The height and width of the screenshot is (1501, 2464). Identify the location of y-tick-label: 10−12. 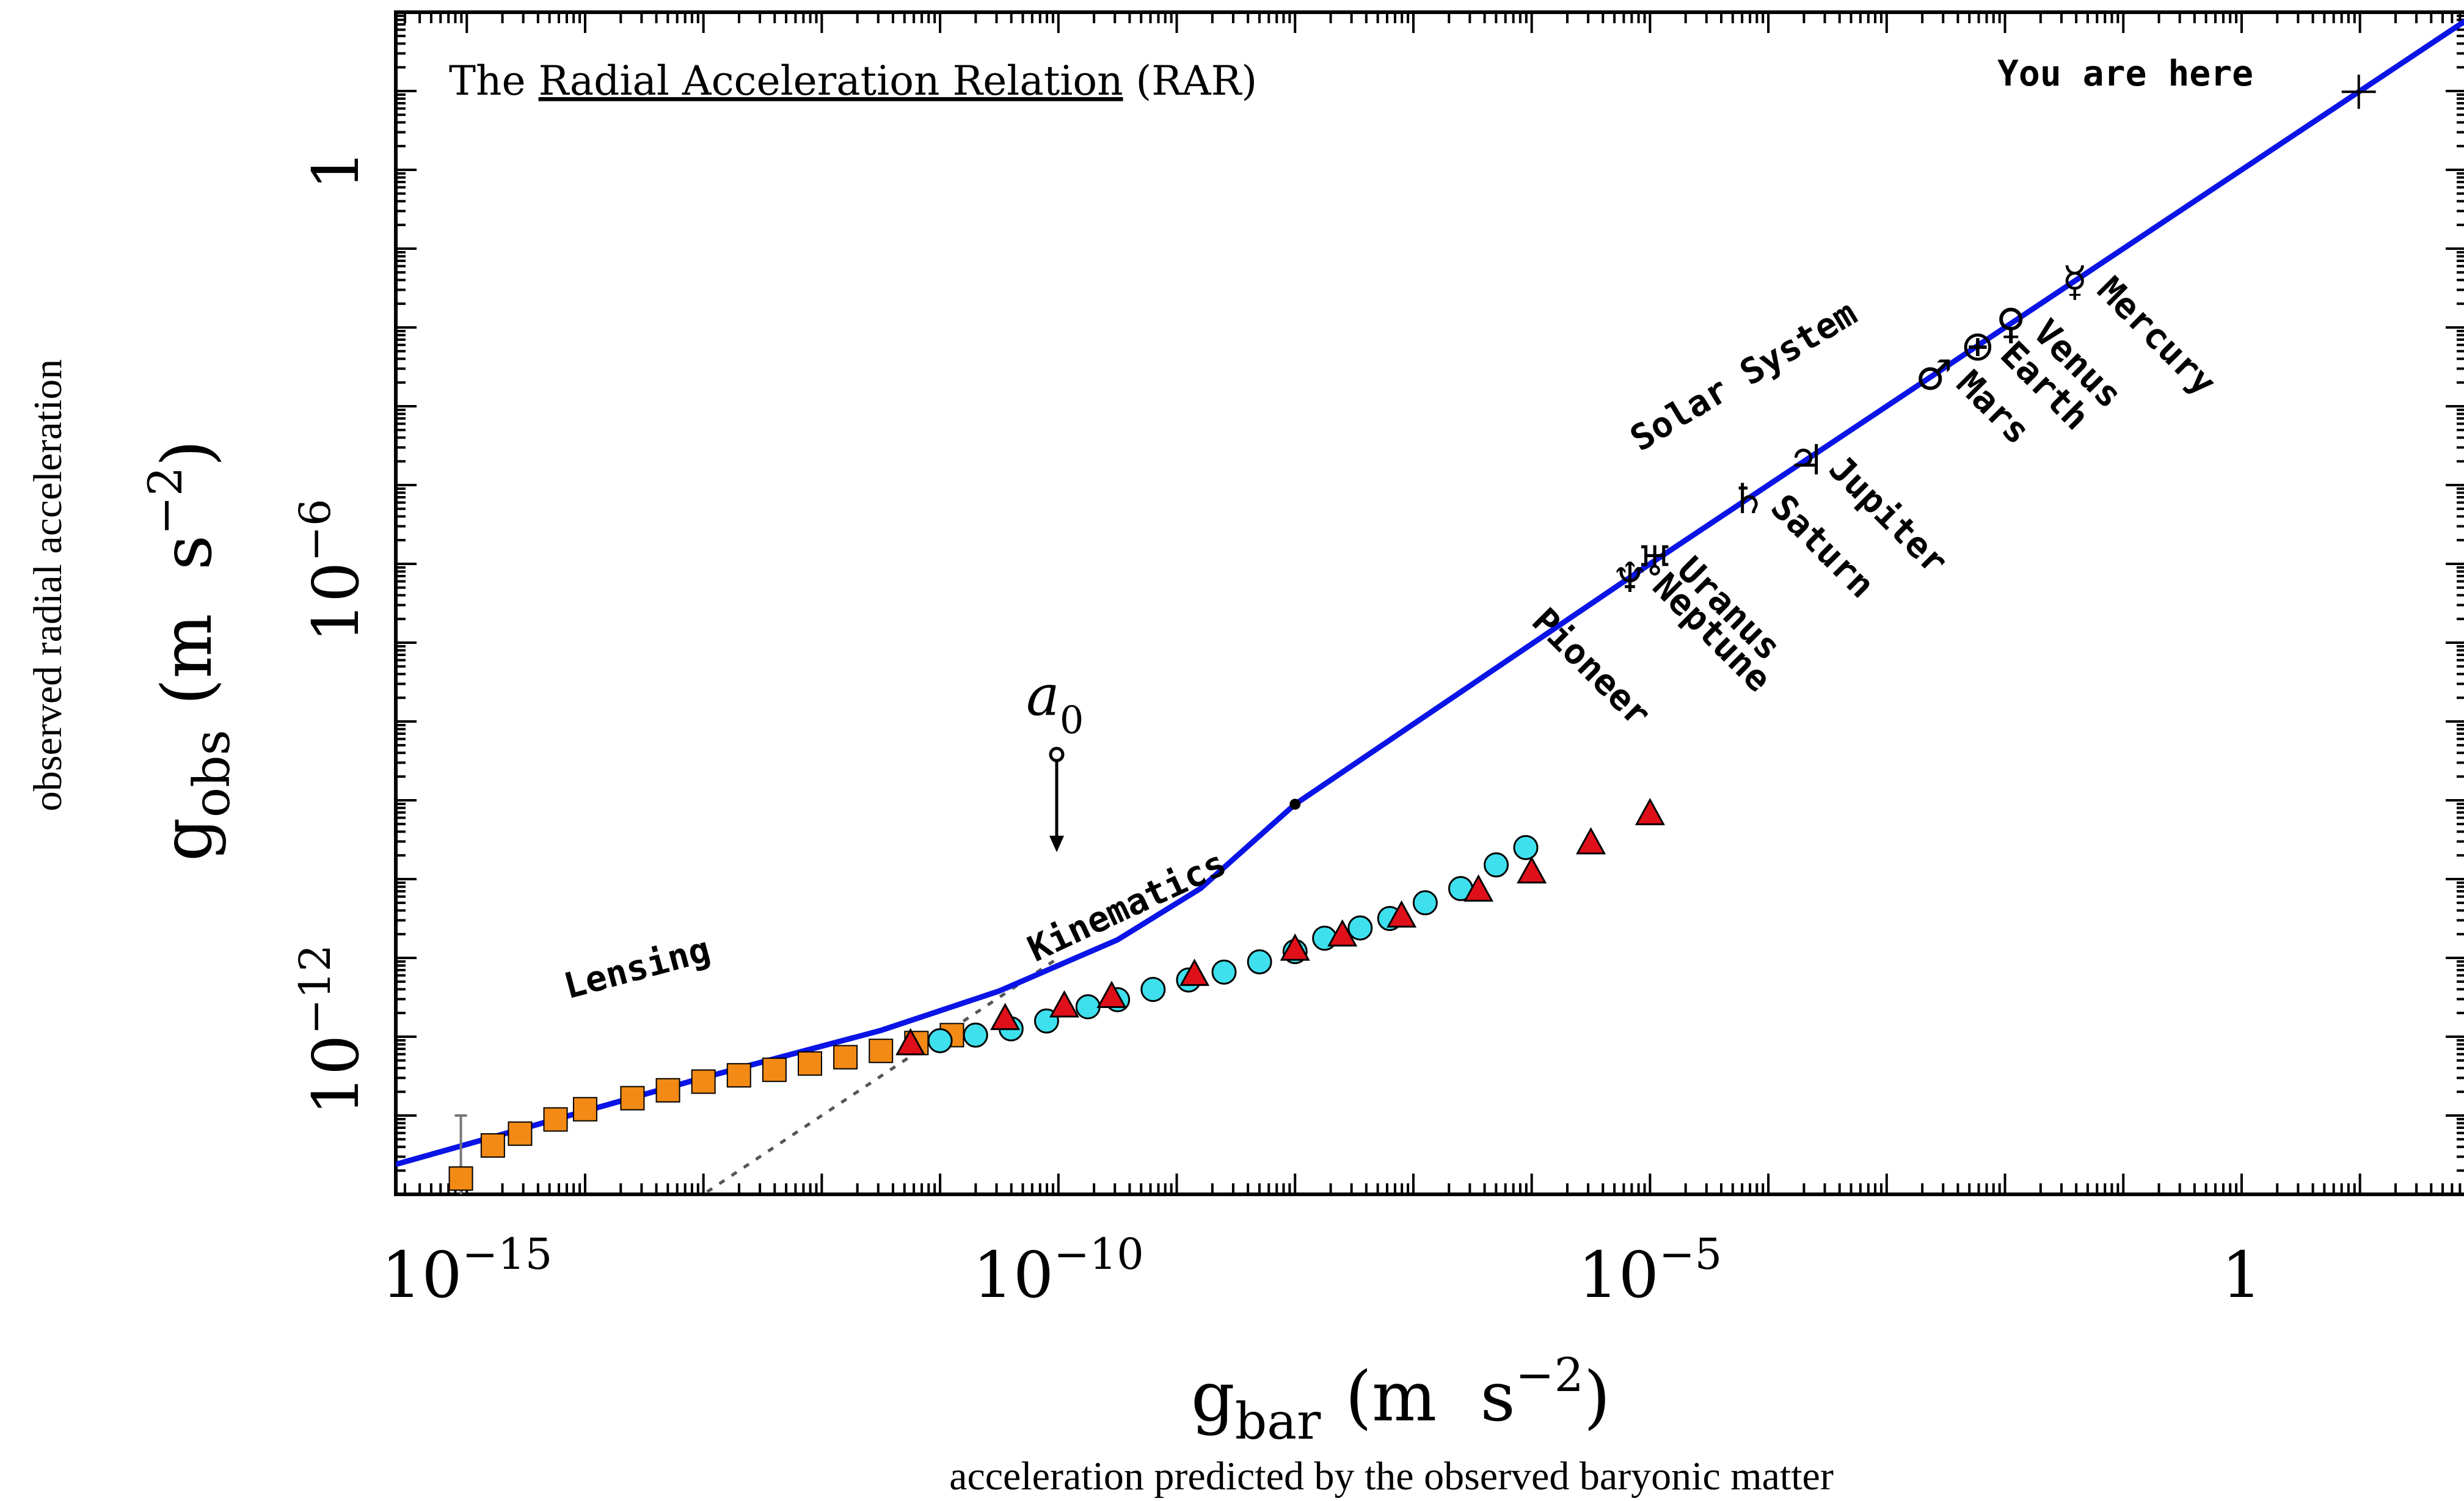
(332, 1030).